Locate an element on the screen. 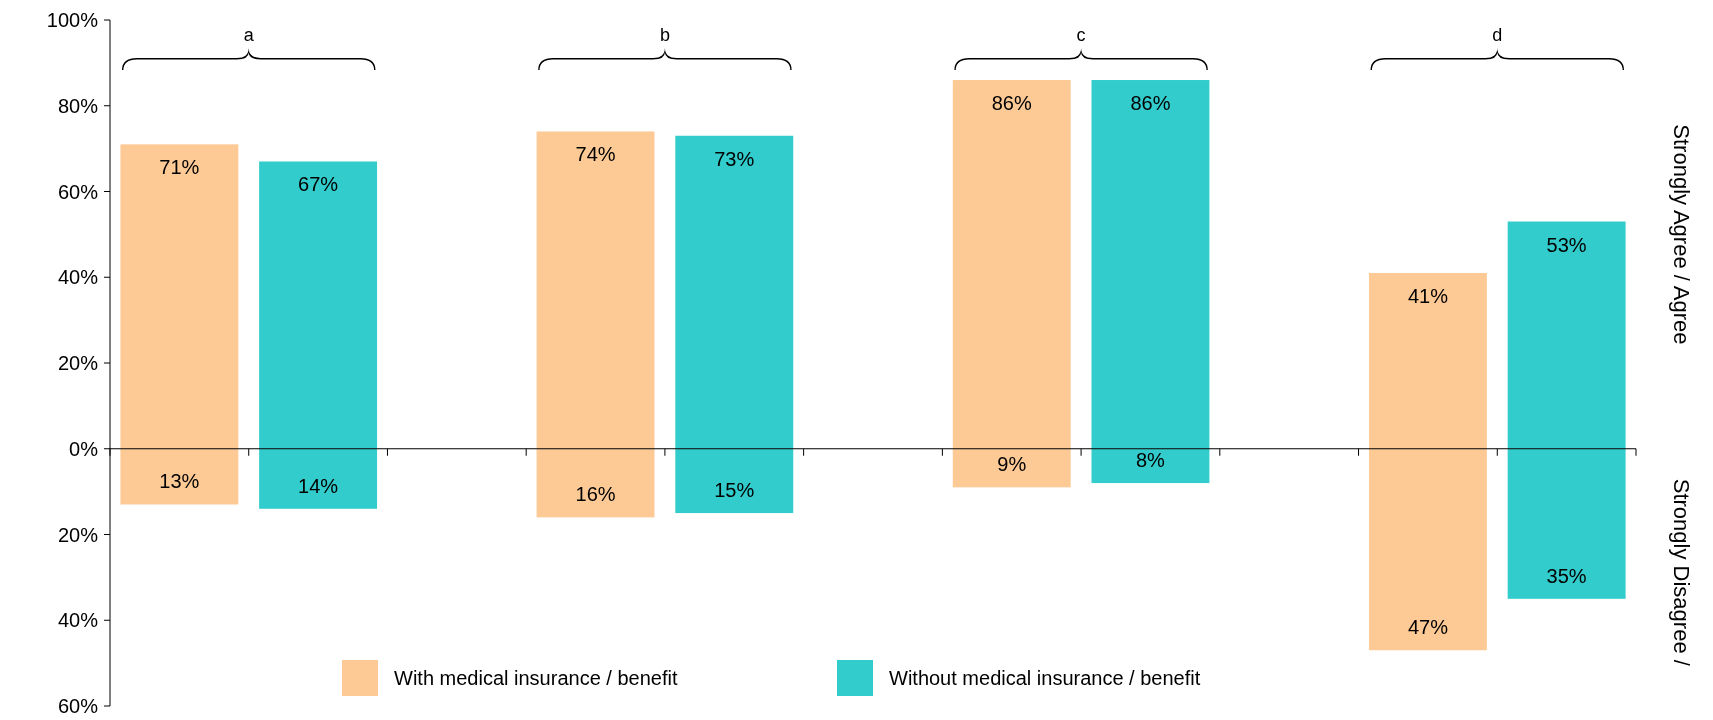  data-label: 14% is located at coordinates (318, 485).